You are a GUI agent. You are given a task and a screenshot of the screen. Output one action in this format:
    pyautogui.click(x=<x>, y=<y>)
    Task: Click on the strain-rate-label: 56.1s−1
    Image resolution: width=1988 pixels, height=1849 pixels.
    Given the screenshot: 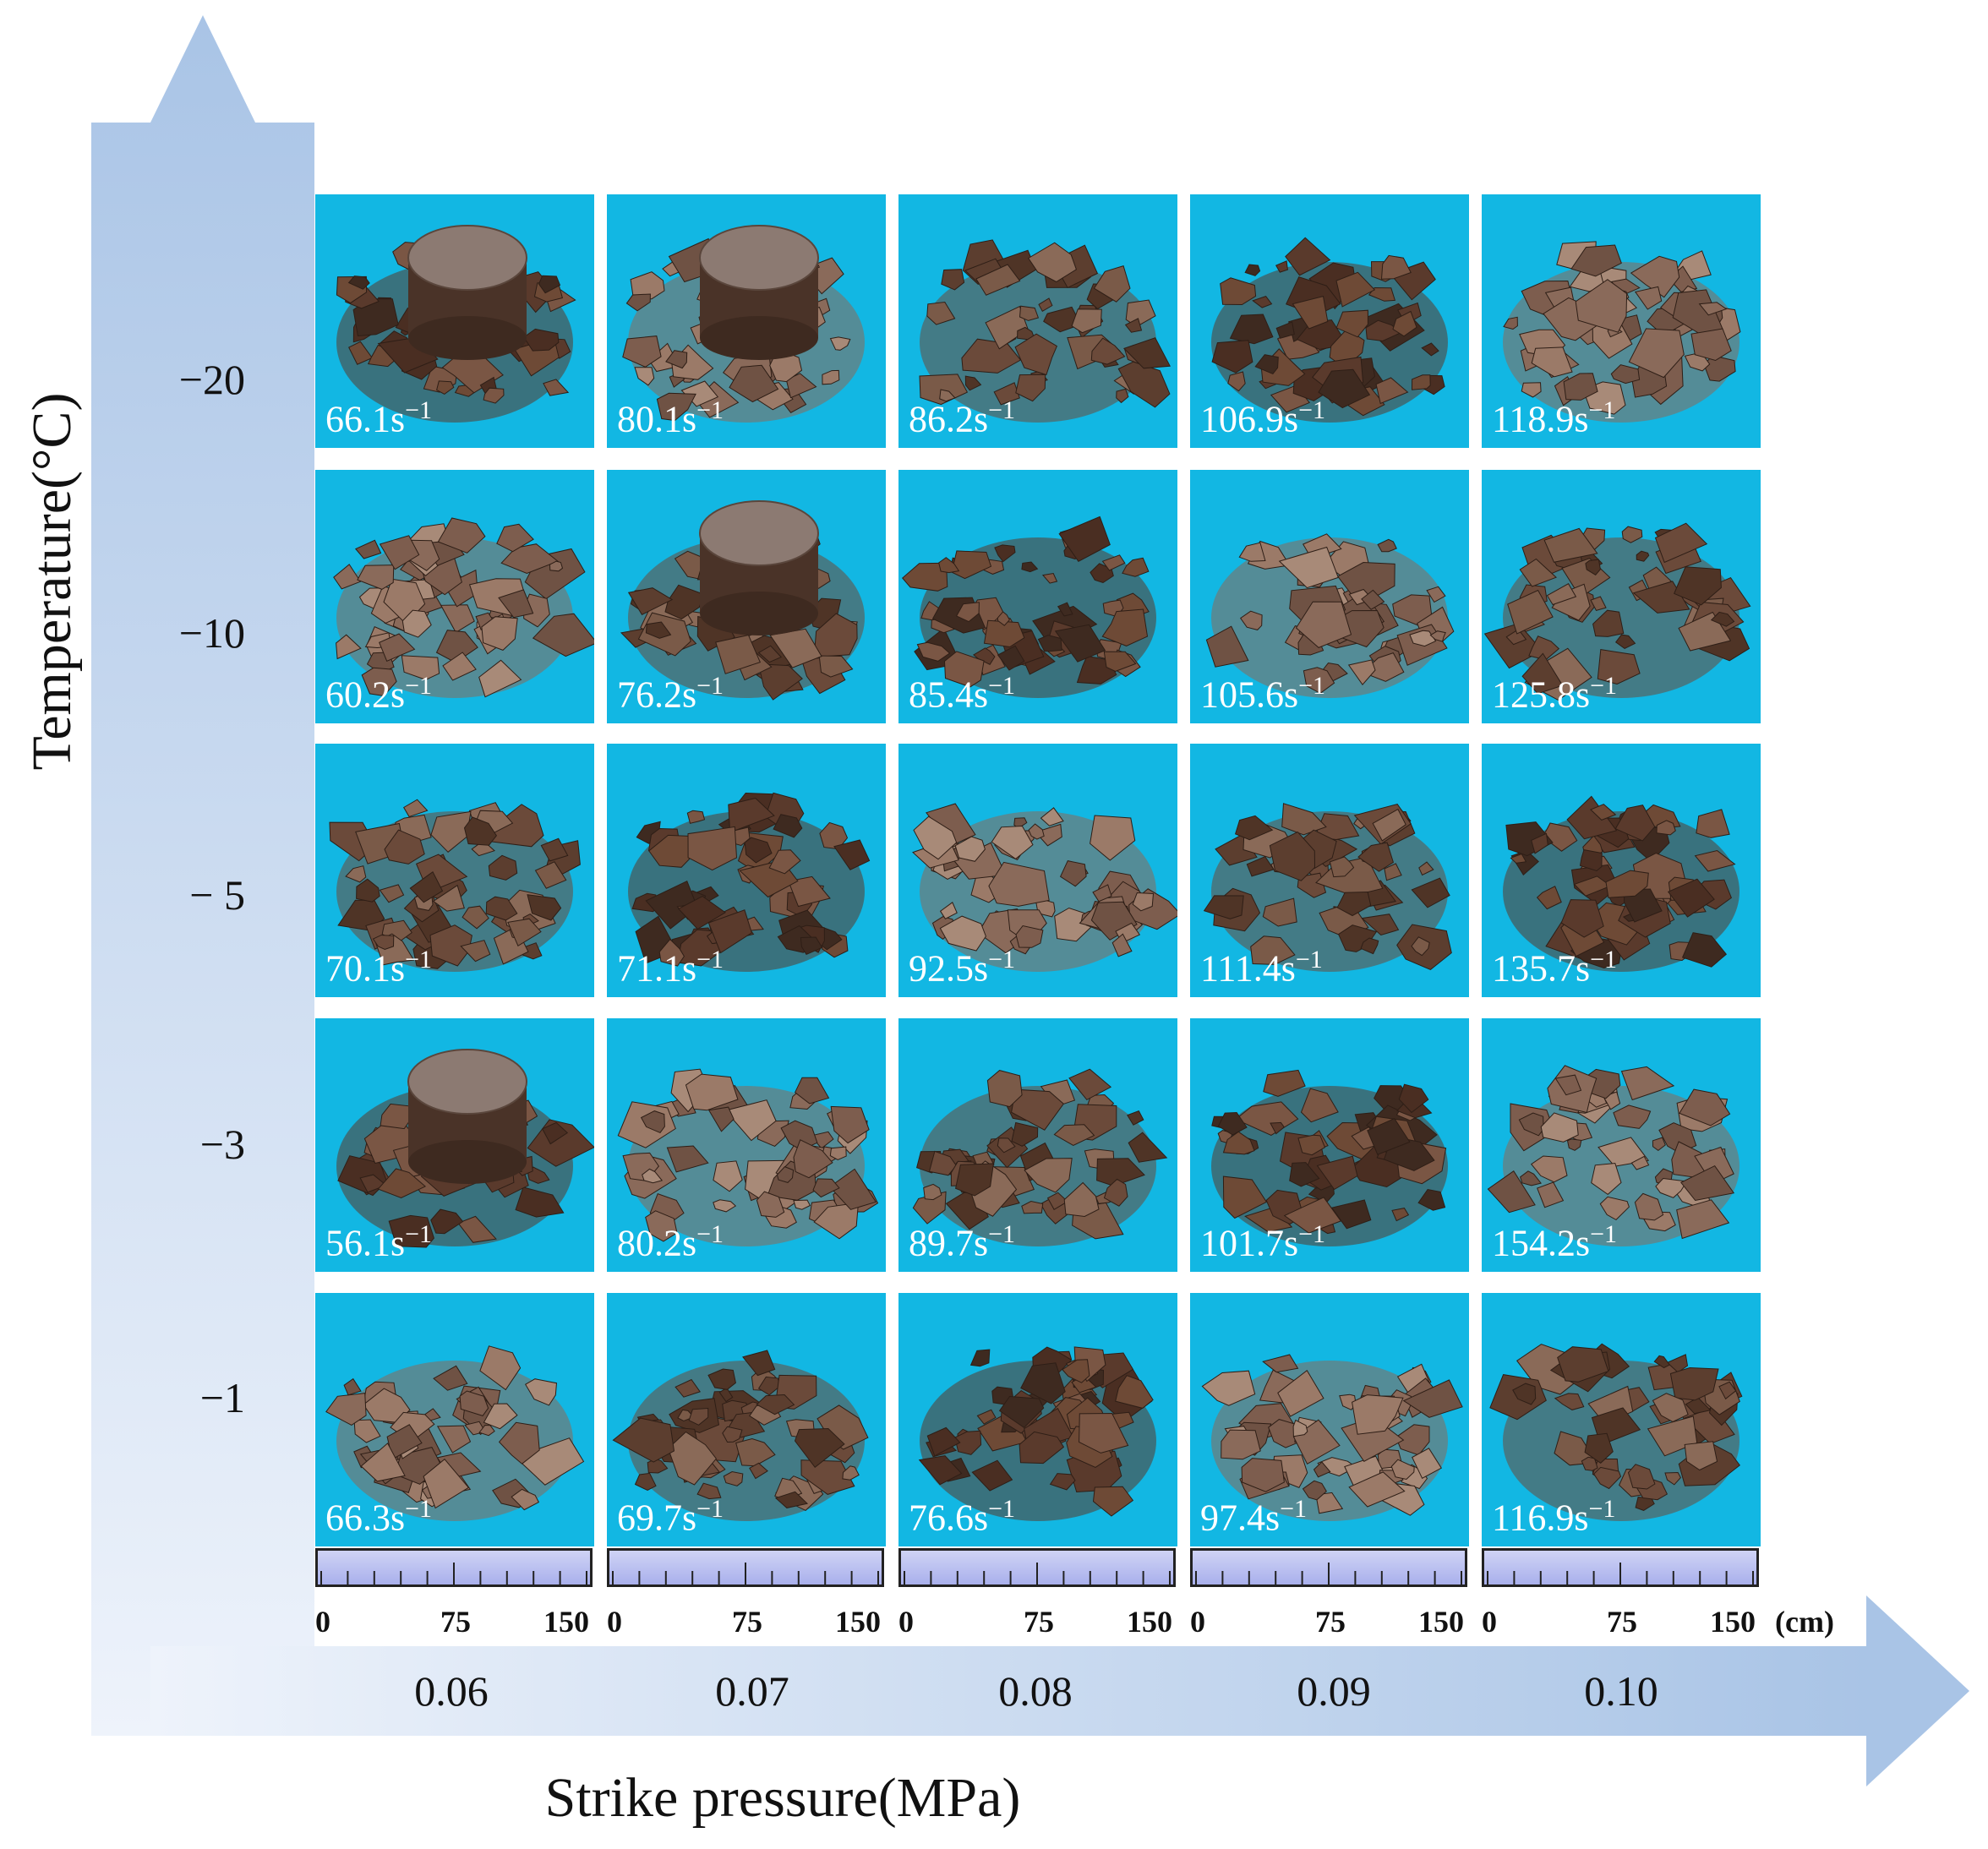 What is the action you would take?
    pyautogui.click(x=378, y=1242)
    